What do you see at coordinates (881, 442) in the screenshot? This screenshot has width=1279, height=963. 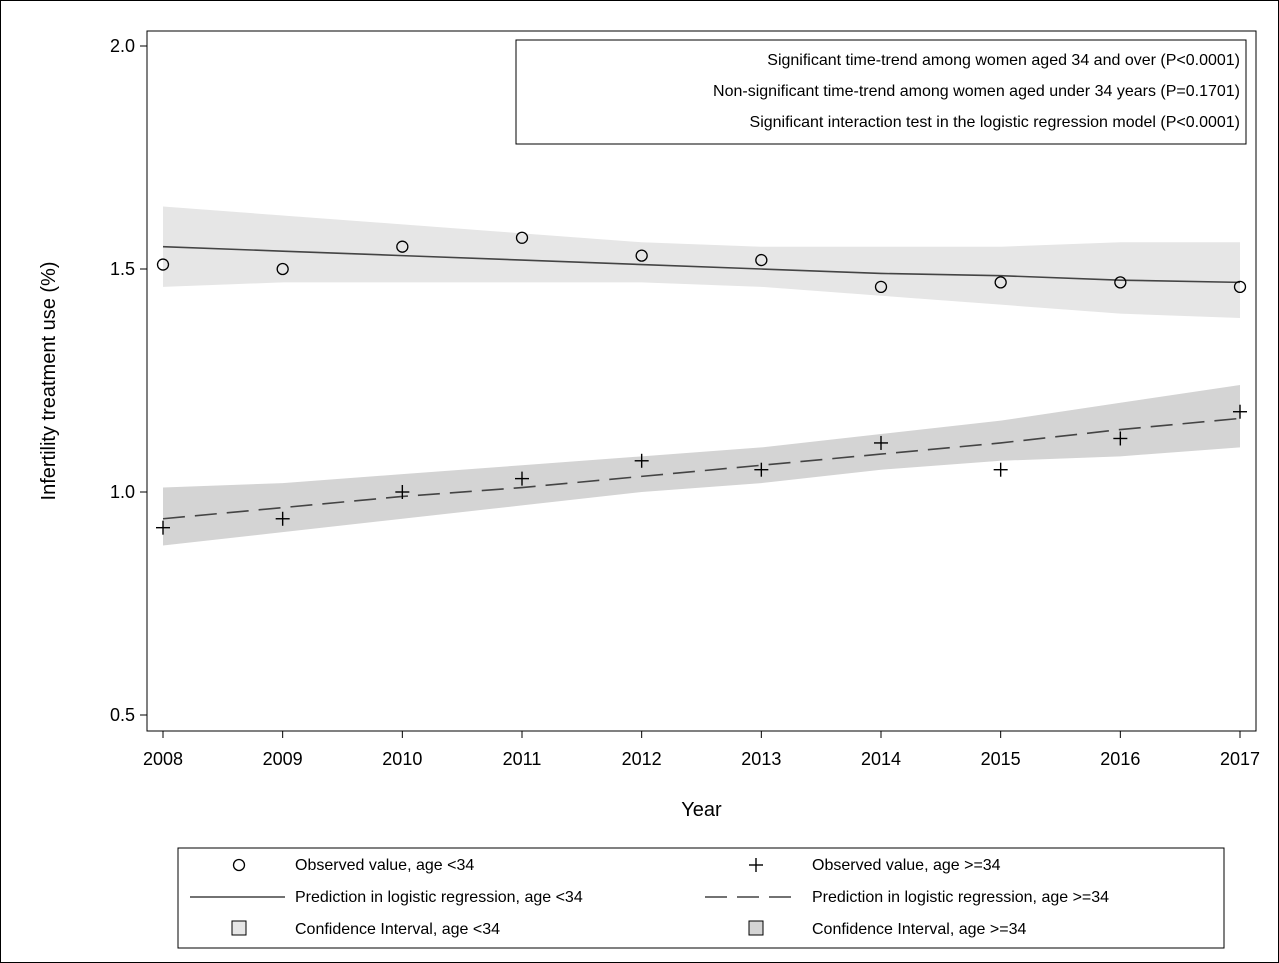 I see `marker-plus-2014` at bounding box center [881, 442].